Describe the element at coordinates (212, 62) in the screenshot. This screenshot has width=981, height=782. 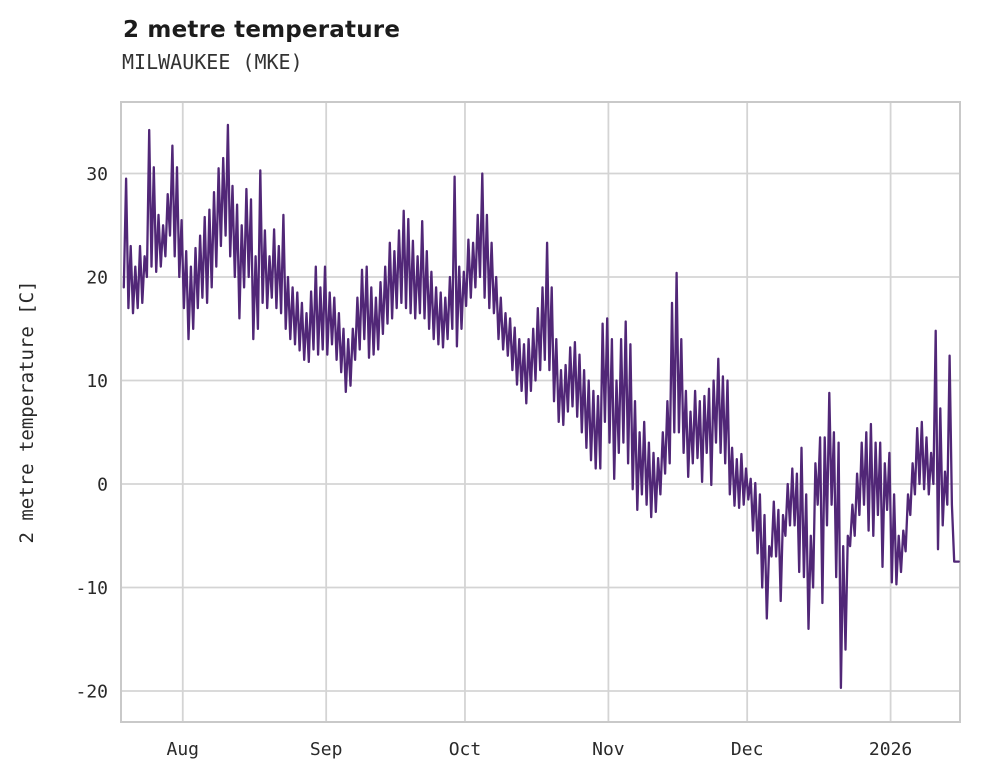
I see `chart-subtitle: MILWAUKEE (MKE)` at that location.